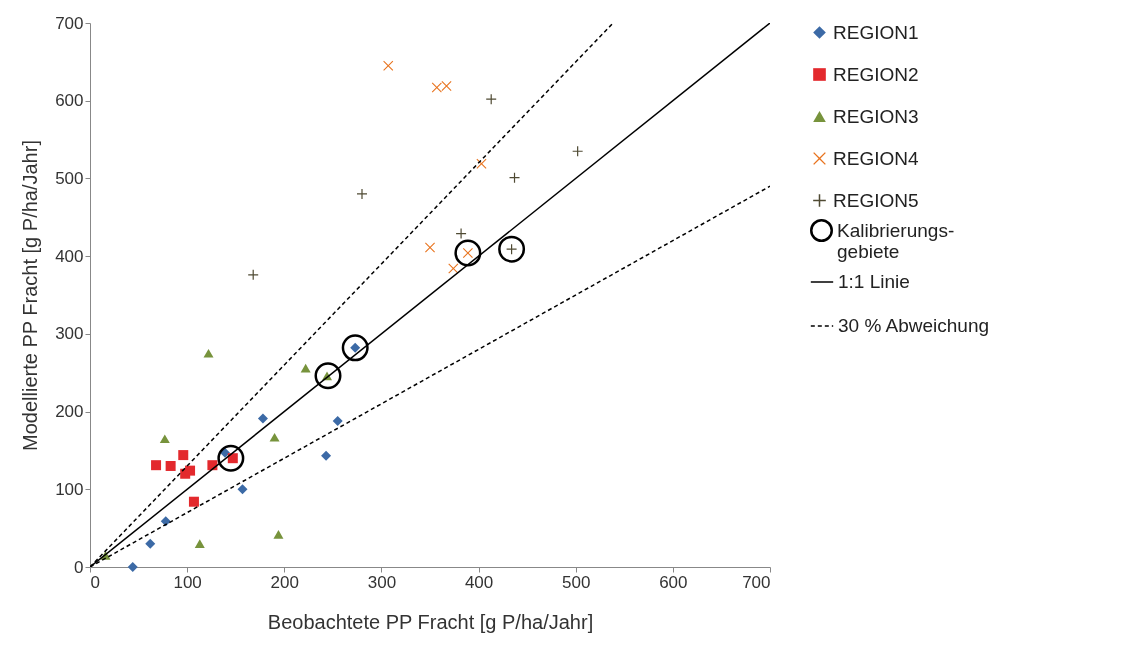 This screenshot has width=1129, height=668. What do you see at coordinates (382, 582) in the screenshot?
I see `x-tick-label: 300` at bounding box center [382, 582].